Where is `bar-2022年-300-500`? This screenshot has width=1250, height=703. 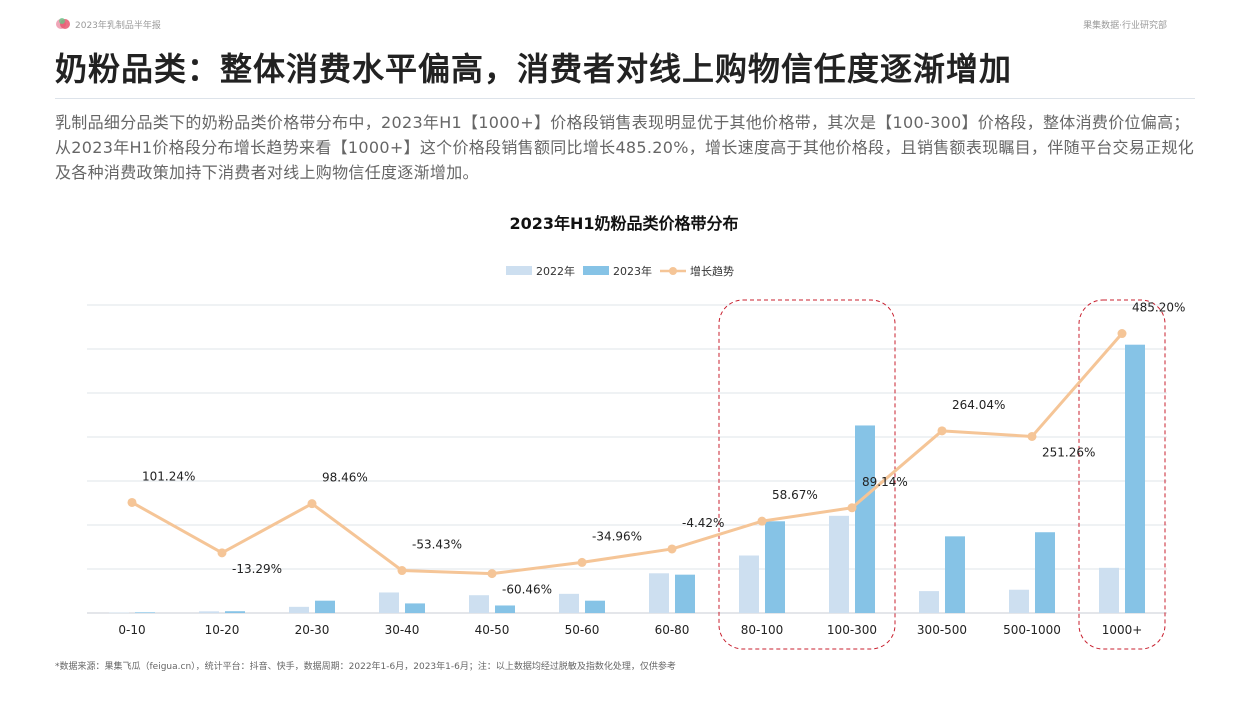
bar-2022年-300-500 is located at coordinates (929, 602).